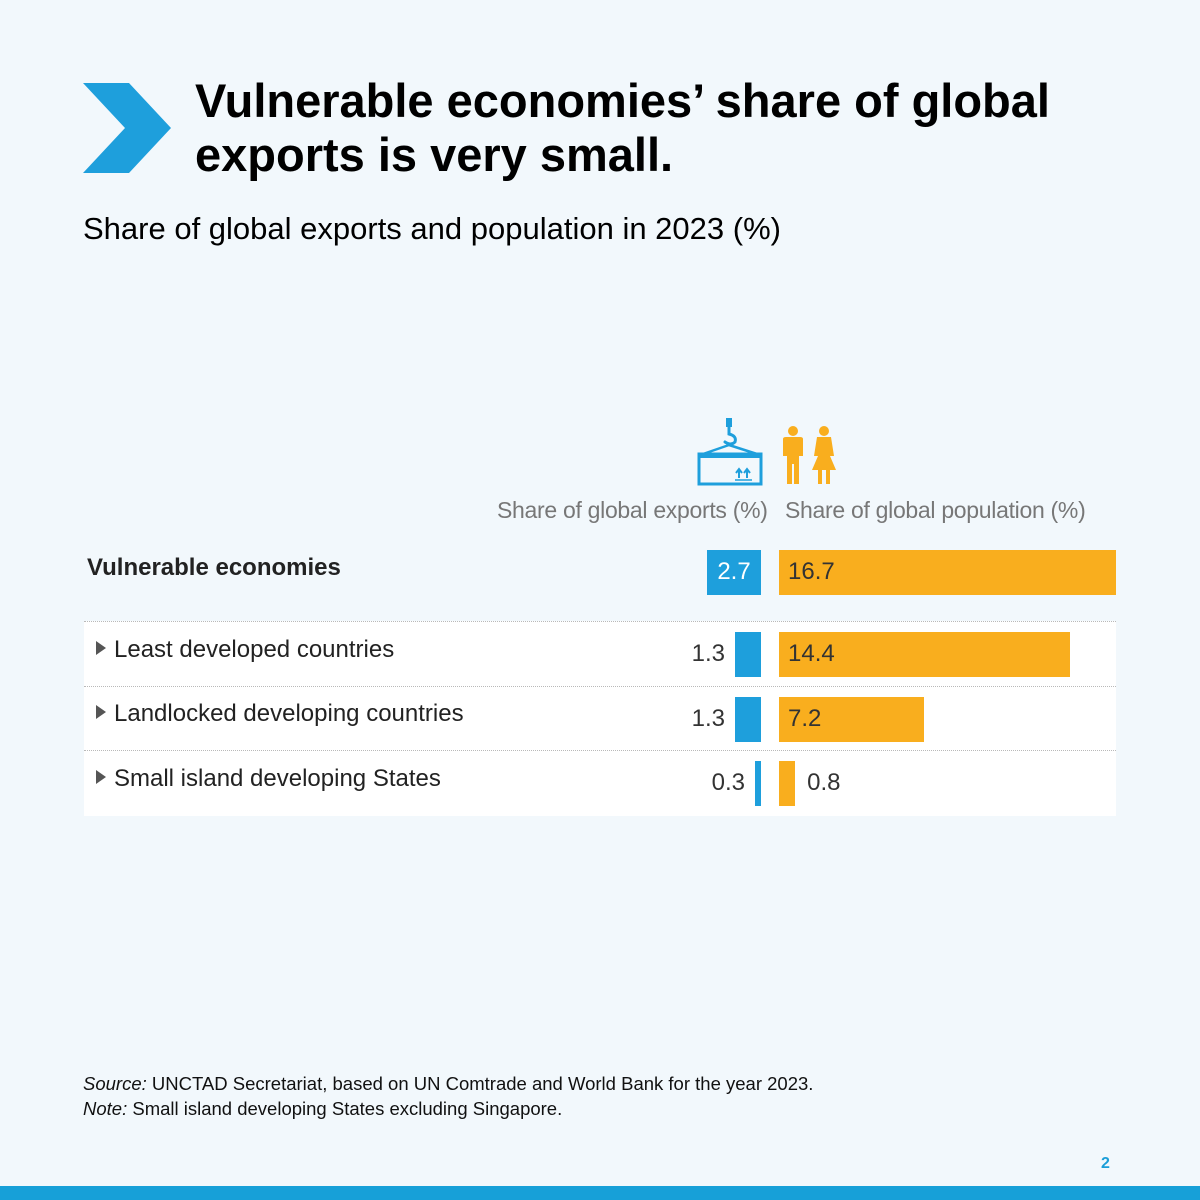 This screenshot has width=1200, height=1200. I want to click on population-value-label: 16.7, so click(811, 571).